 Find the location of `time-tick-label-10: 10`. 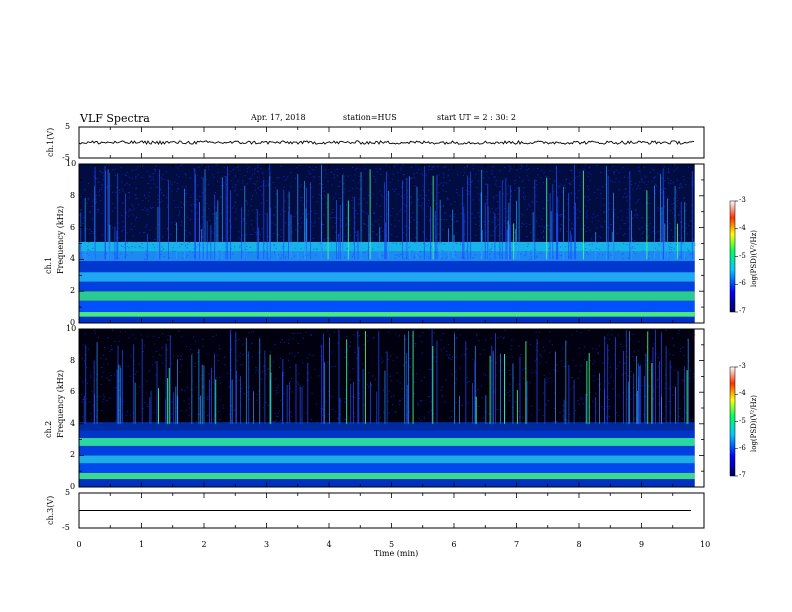

time-tick-label-10: 10 is located at coordinates (705, 544).